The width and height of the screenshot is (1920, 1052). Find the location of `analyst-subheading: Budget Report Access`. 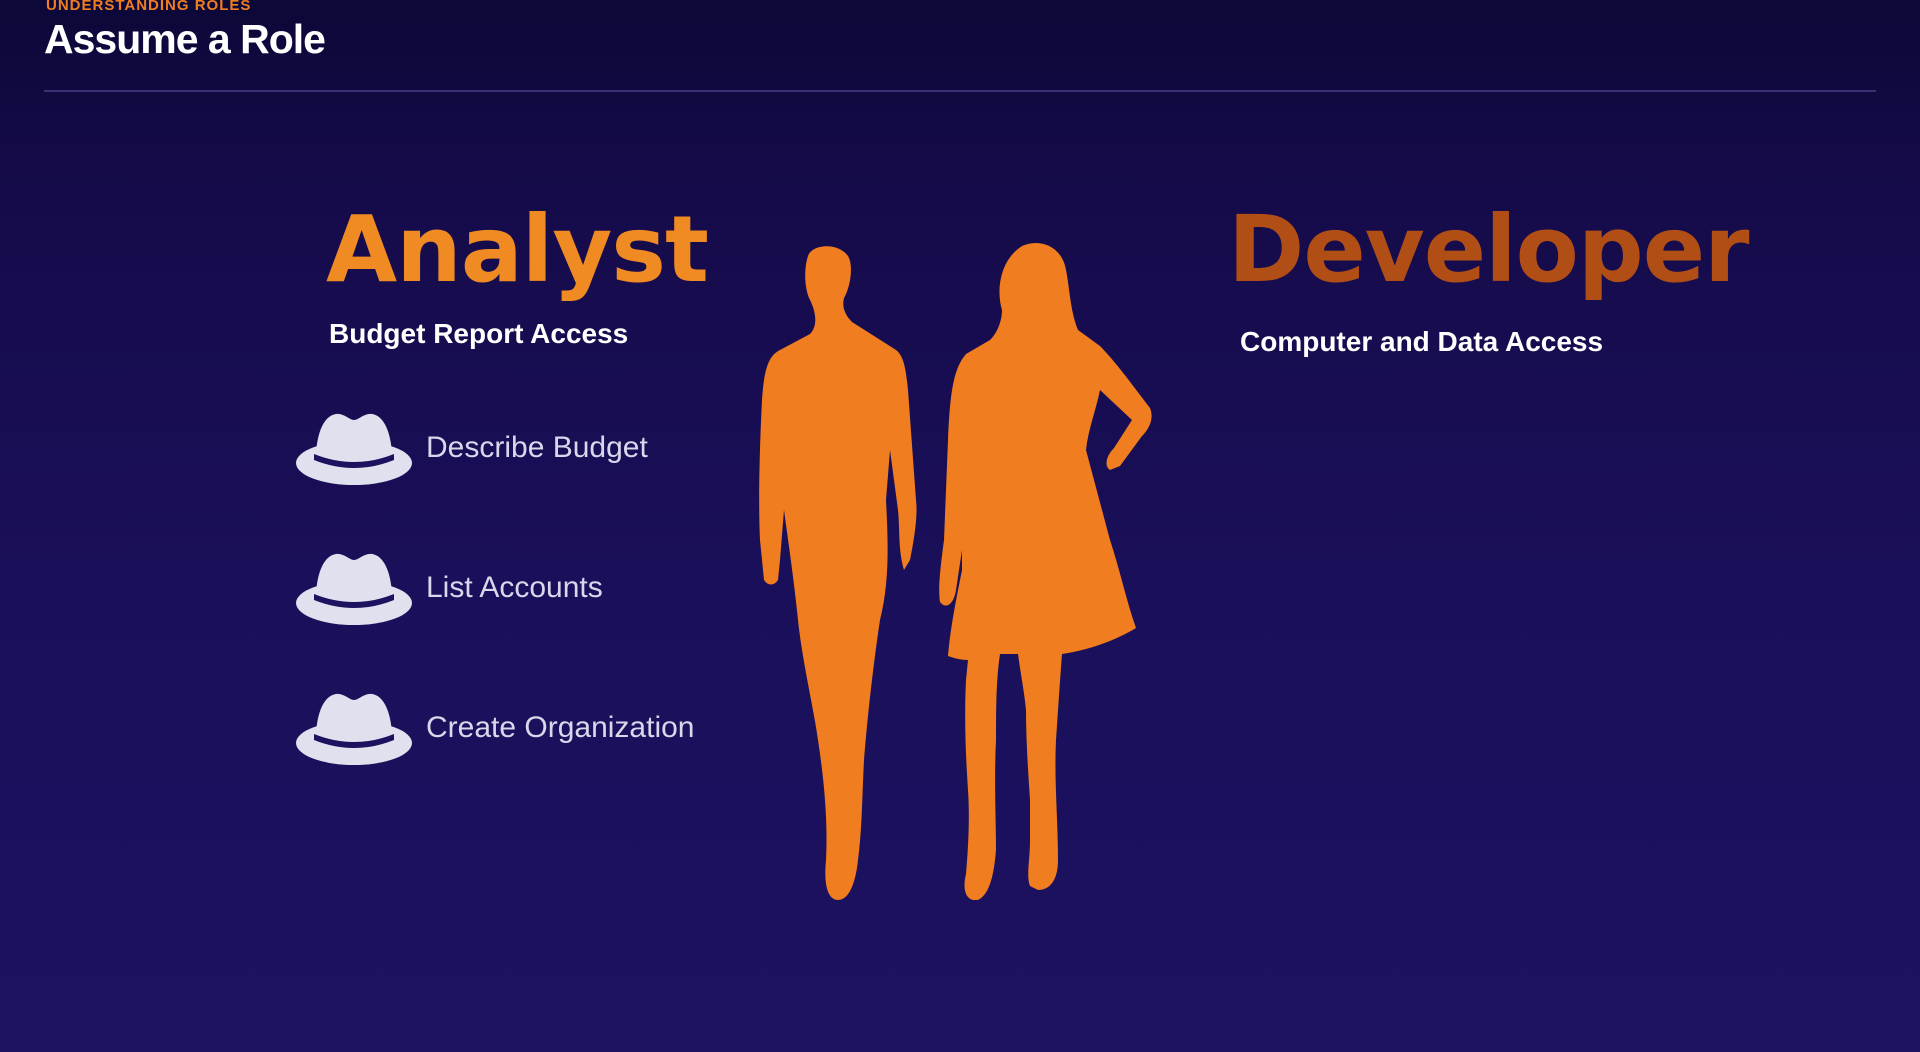

analyst-subheading: Budget Report Access is located at coordinates (479, 333).